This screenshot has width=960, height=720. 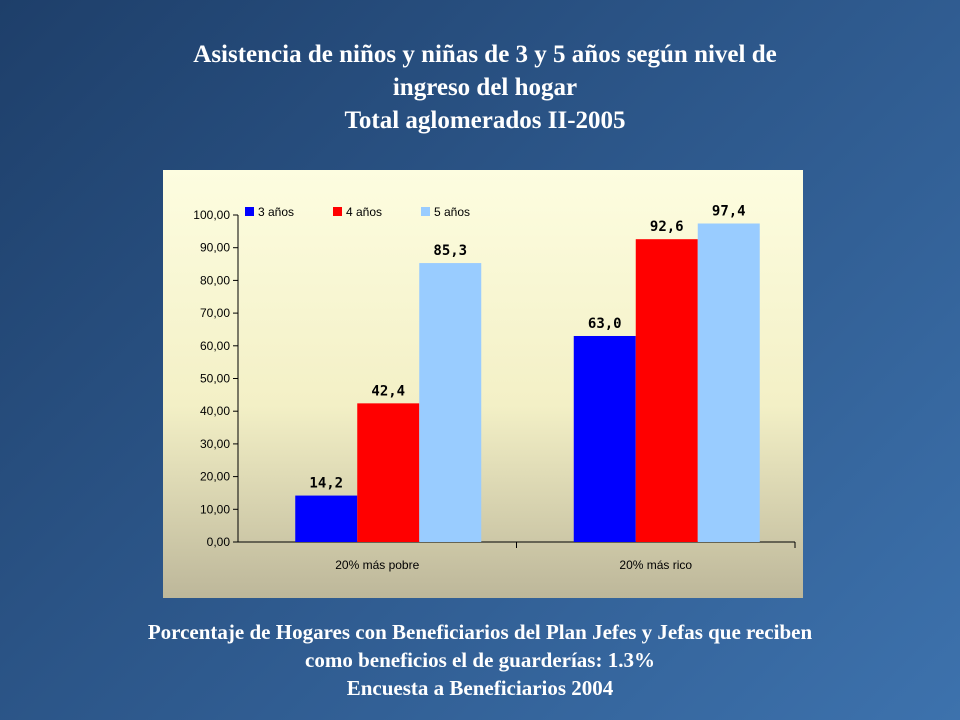 I want to click on bar-data-label: 85,3, so click(x=450, y=251).